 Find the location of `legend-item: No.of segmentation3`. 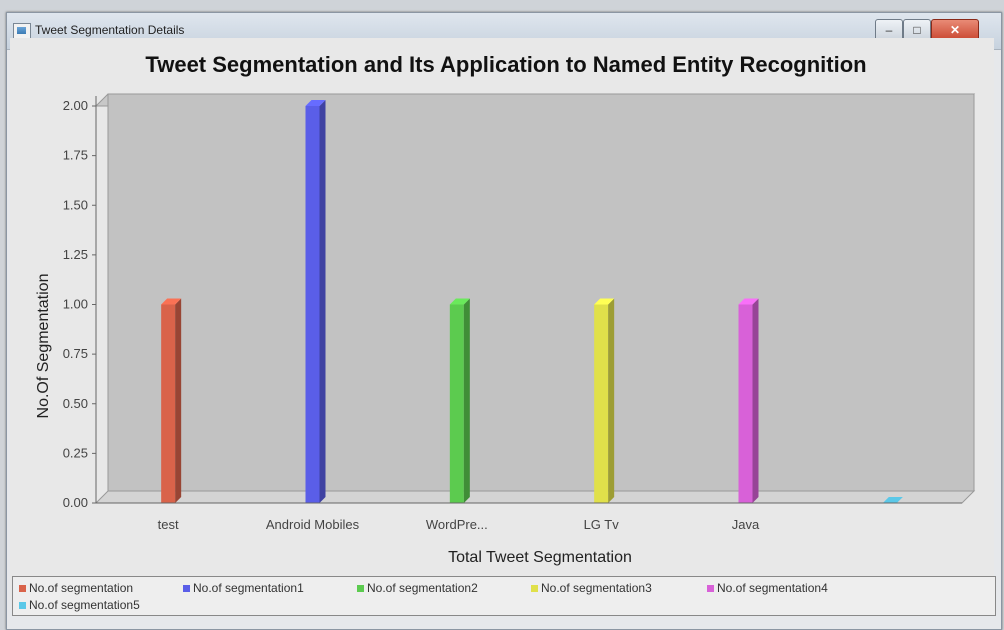

legend-item: No.of segmentation3 is located at coordinates (591, 588).